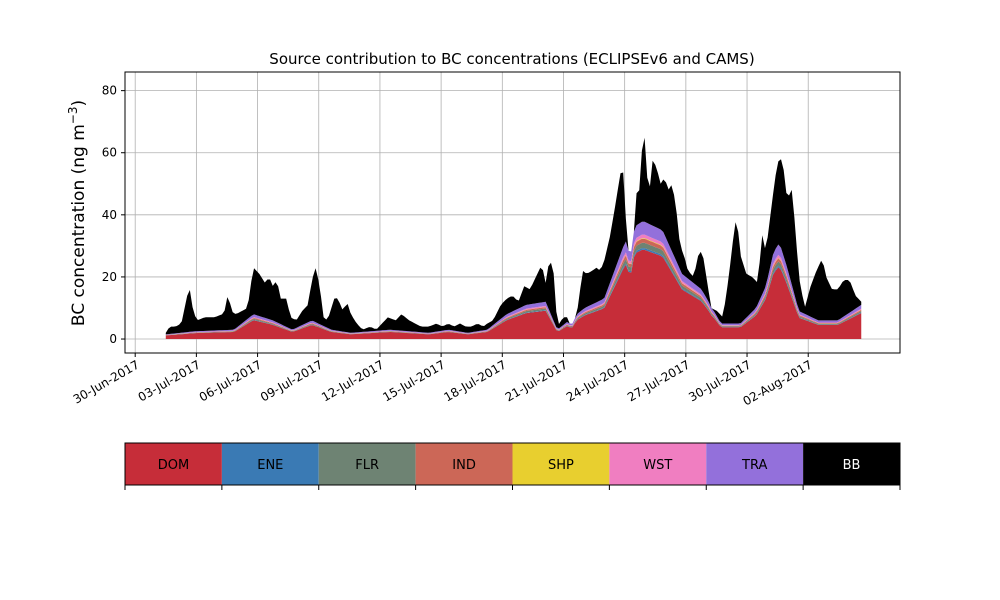  I want to click on legend-label-dom: DOM, so click(173, 465).